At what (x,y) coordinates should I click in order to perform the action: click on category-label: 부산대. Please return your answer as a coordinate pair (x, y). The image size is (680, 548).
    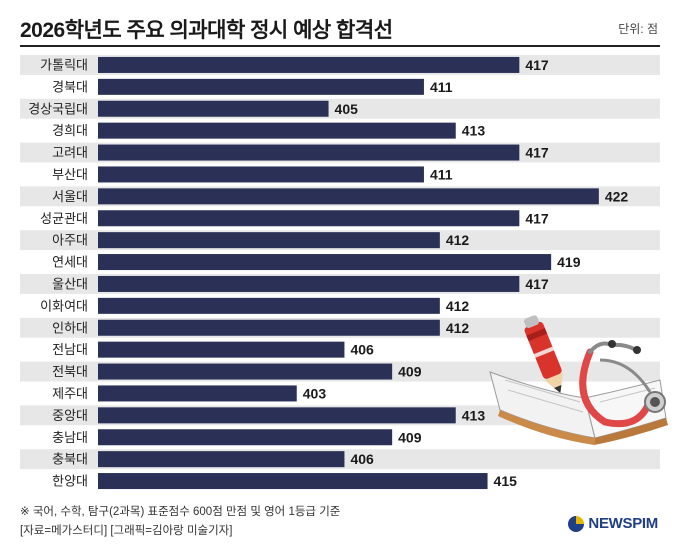
    Looking at the image, I should click on (70, 174).